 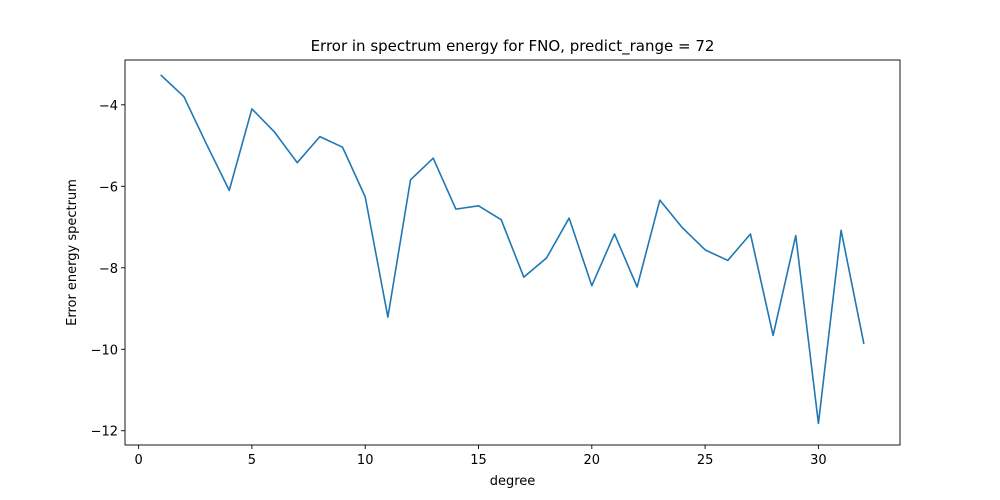 I want to click on y-tick-label: −4, so click(x=108, y=106).